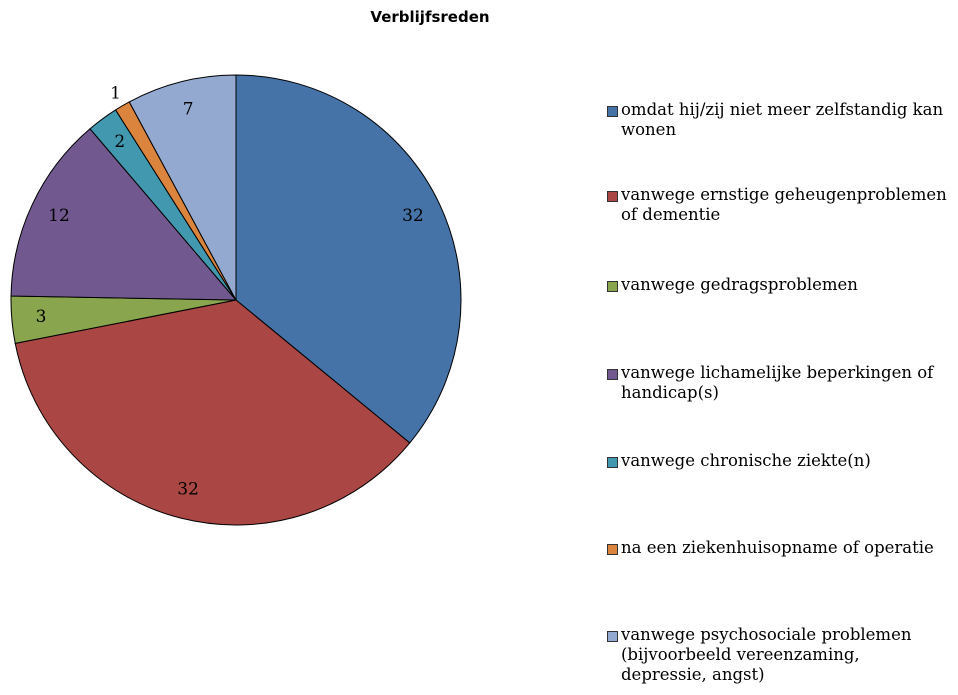 The width and height of the screenshot is (958, 695). Describe the element at coordinates (739, 284) in the screenshot. I see `legend-label: vanwege gedragsproblemen` at that location.